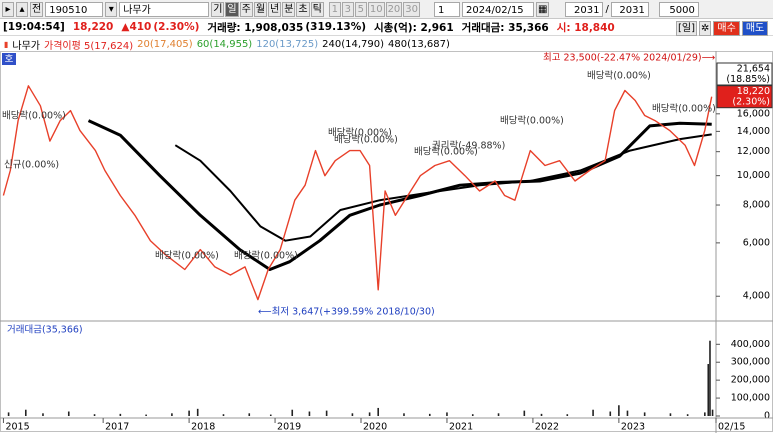 The image size is (773, 433). Describe the element at coordinates (629, 58) in the screenshot. I see `annotation: 최고 23,500(-22.47% 2024/01/29)⟶` at that location.